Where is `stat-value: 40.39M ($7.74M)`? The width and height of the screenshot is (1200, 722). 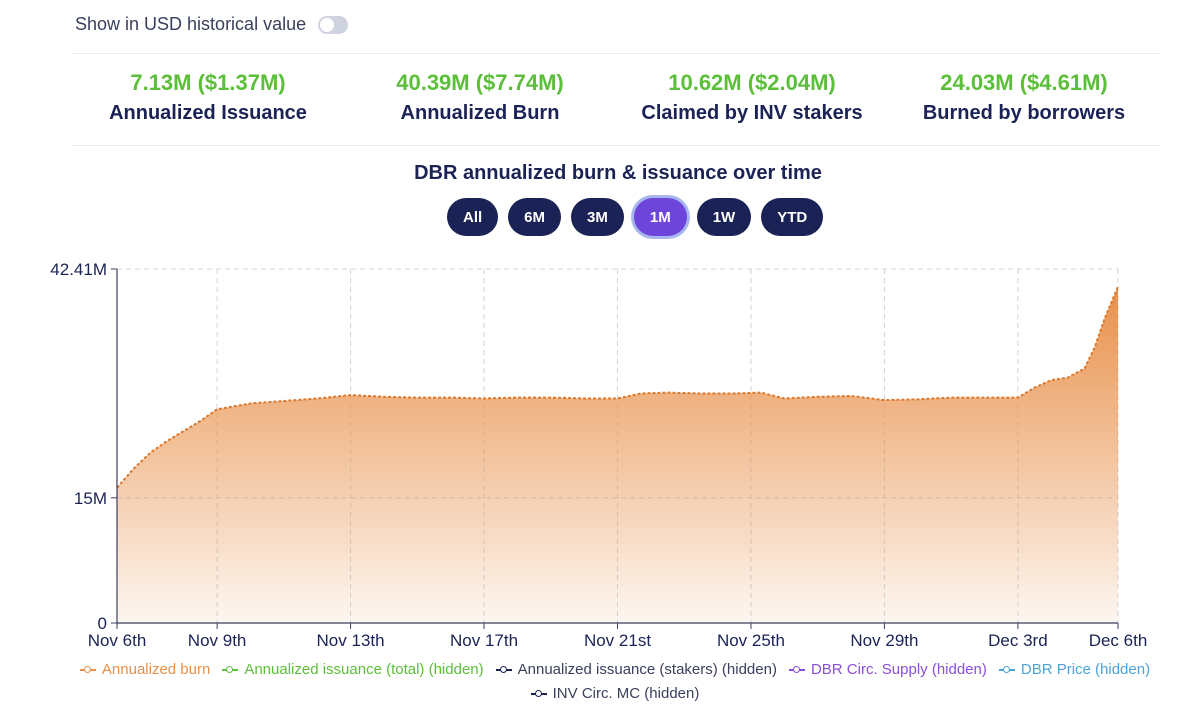 stat-value: 40.39M ($7.74M) is located at coordinates (480, 82).